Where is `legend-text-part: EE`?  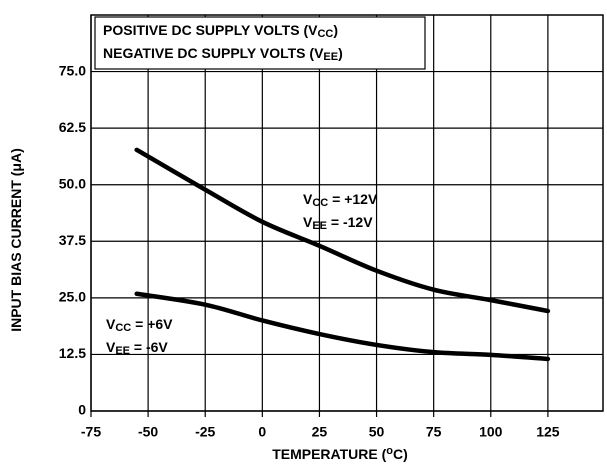 legend-text-part: EE is located at coordinates (330, 57).